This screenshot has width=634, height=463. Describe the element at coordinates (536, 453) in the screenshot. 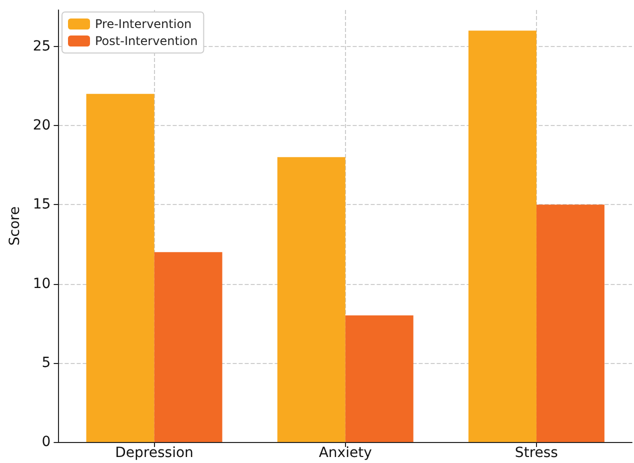

I see `x-tick-label: Stress` at that location.